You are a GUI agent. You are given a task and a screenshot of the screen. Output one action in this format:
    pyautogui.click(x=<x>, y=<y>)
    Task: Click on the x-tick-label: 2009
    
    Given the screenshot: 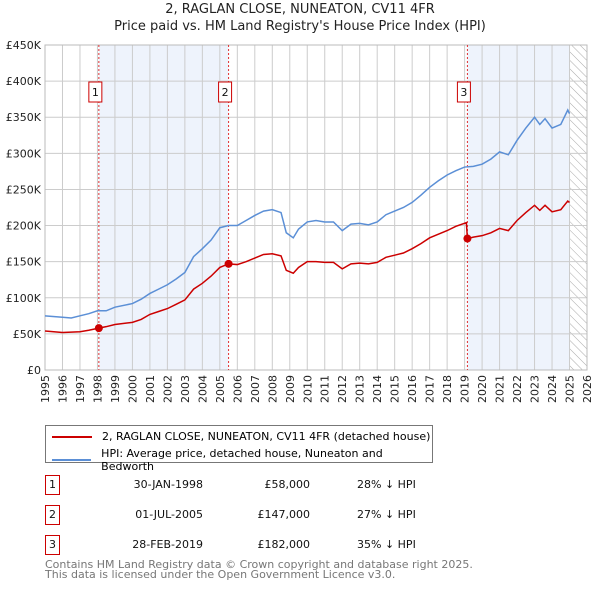 What is the action you would take?
    pyautogui.click(x=290, y=389)
    